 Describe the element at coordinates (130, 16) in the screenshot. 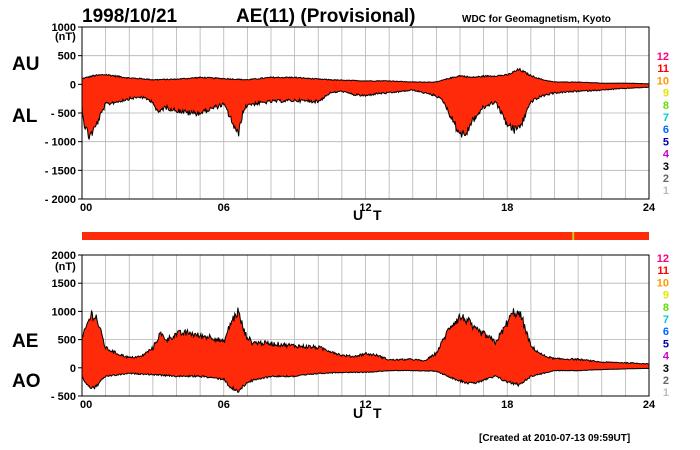

I see `date-title: 1998/10/21` at that location.